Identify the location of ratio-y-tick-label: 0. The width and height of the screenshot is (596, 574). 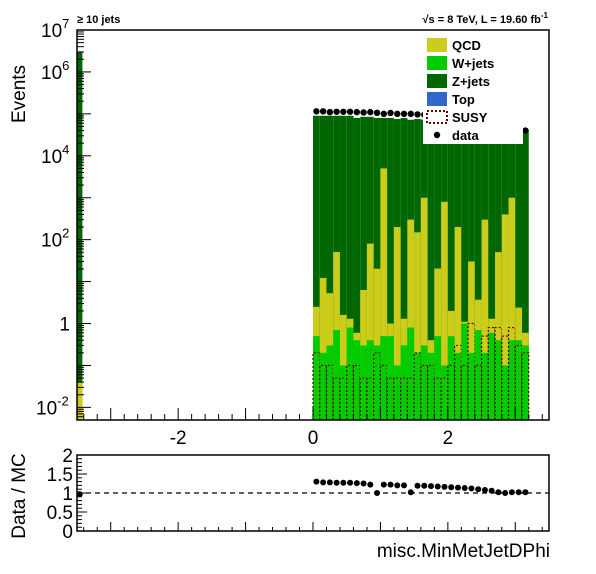
(67, 532).